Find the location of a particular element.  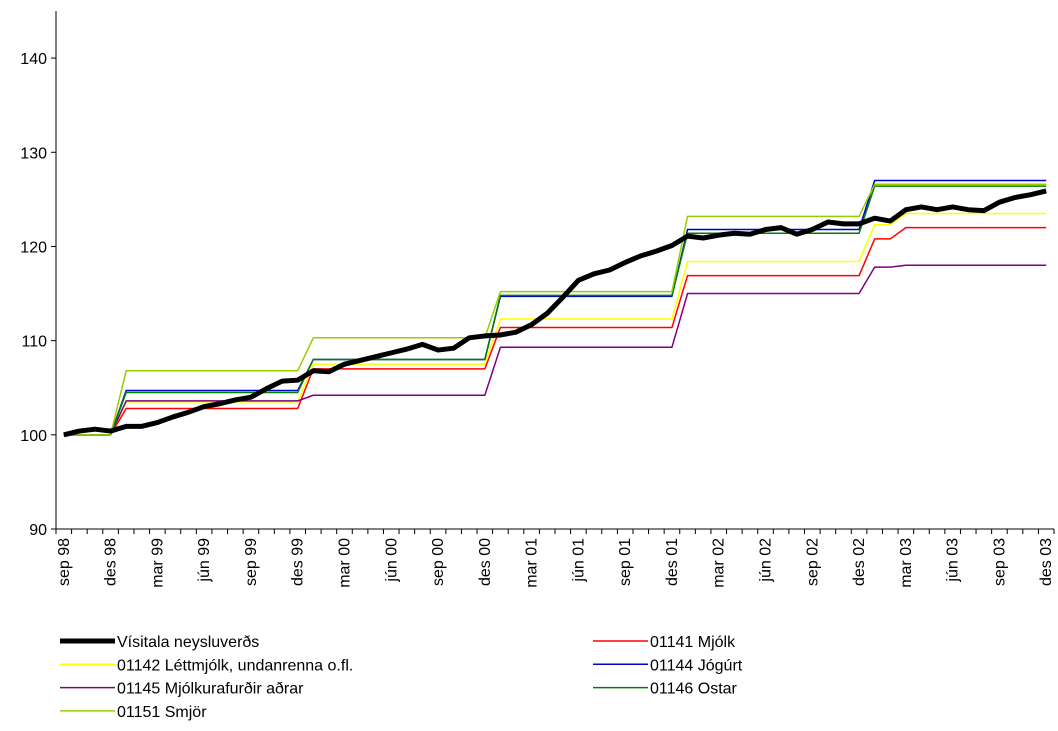

y-tick-label: 130 is located at coordinates (33, 153).